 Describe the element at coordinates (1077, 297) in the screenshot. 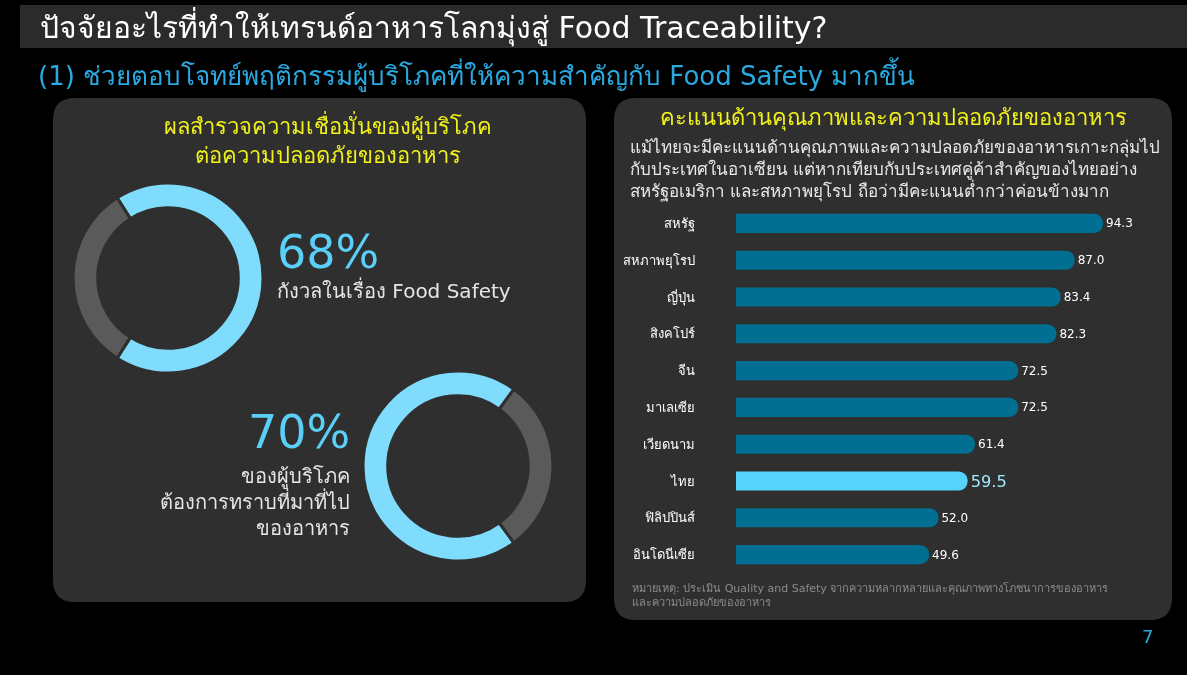

I see `data-label: 83.4` at that location.